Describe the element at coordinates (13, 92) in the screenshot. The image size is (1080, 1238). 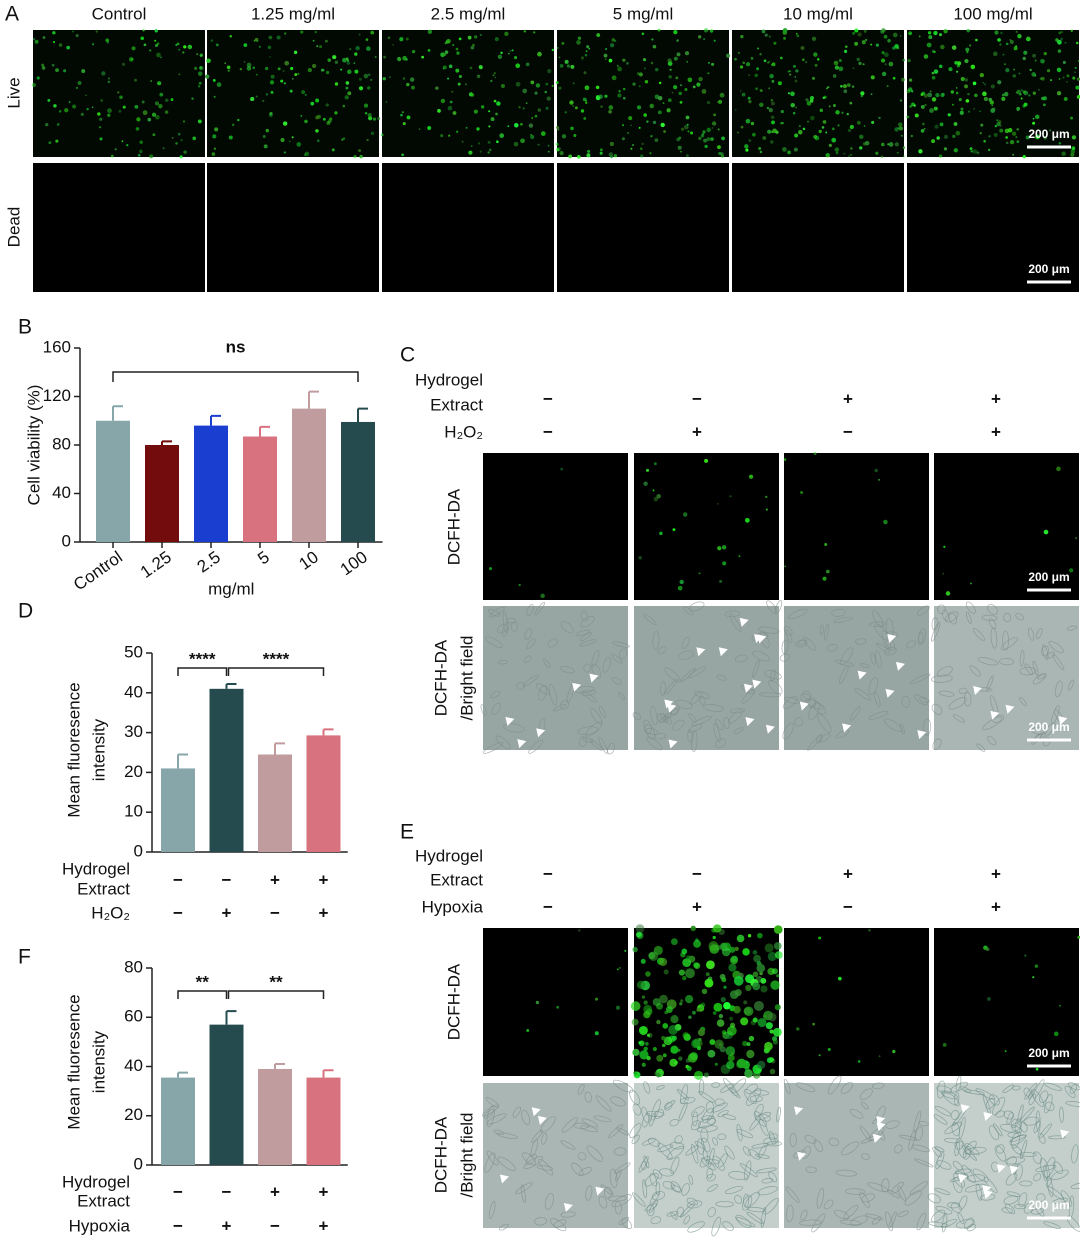
I see `row-label: Live` at that location.